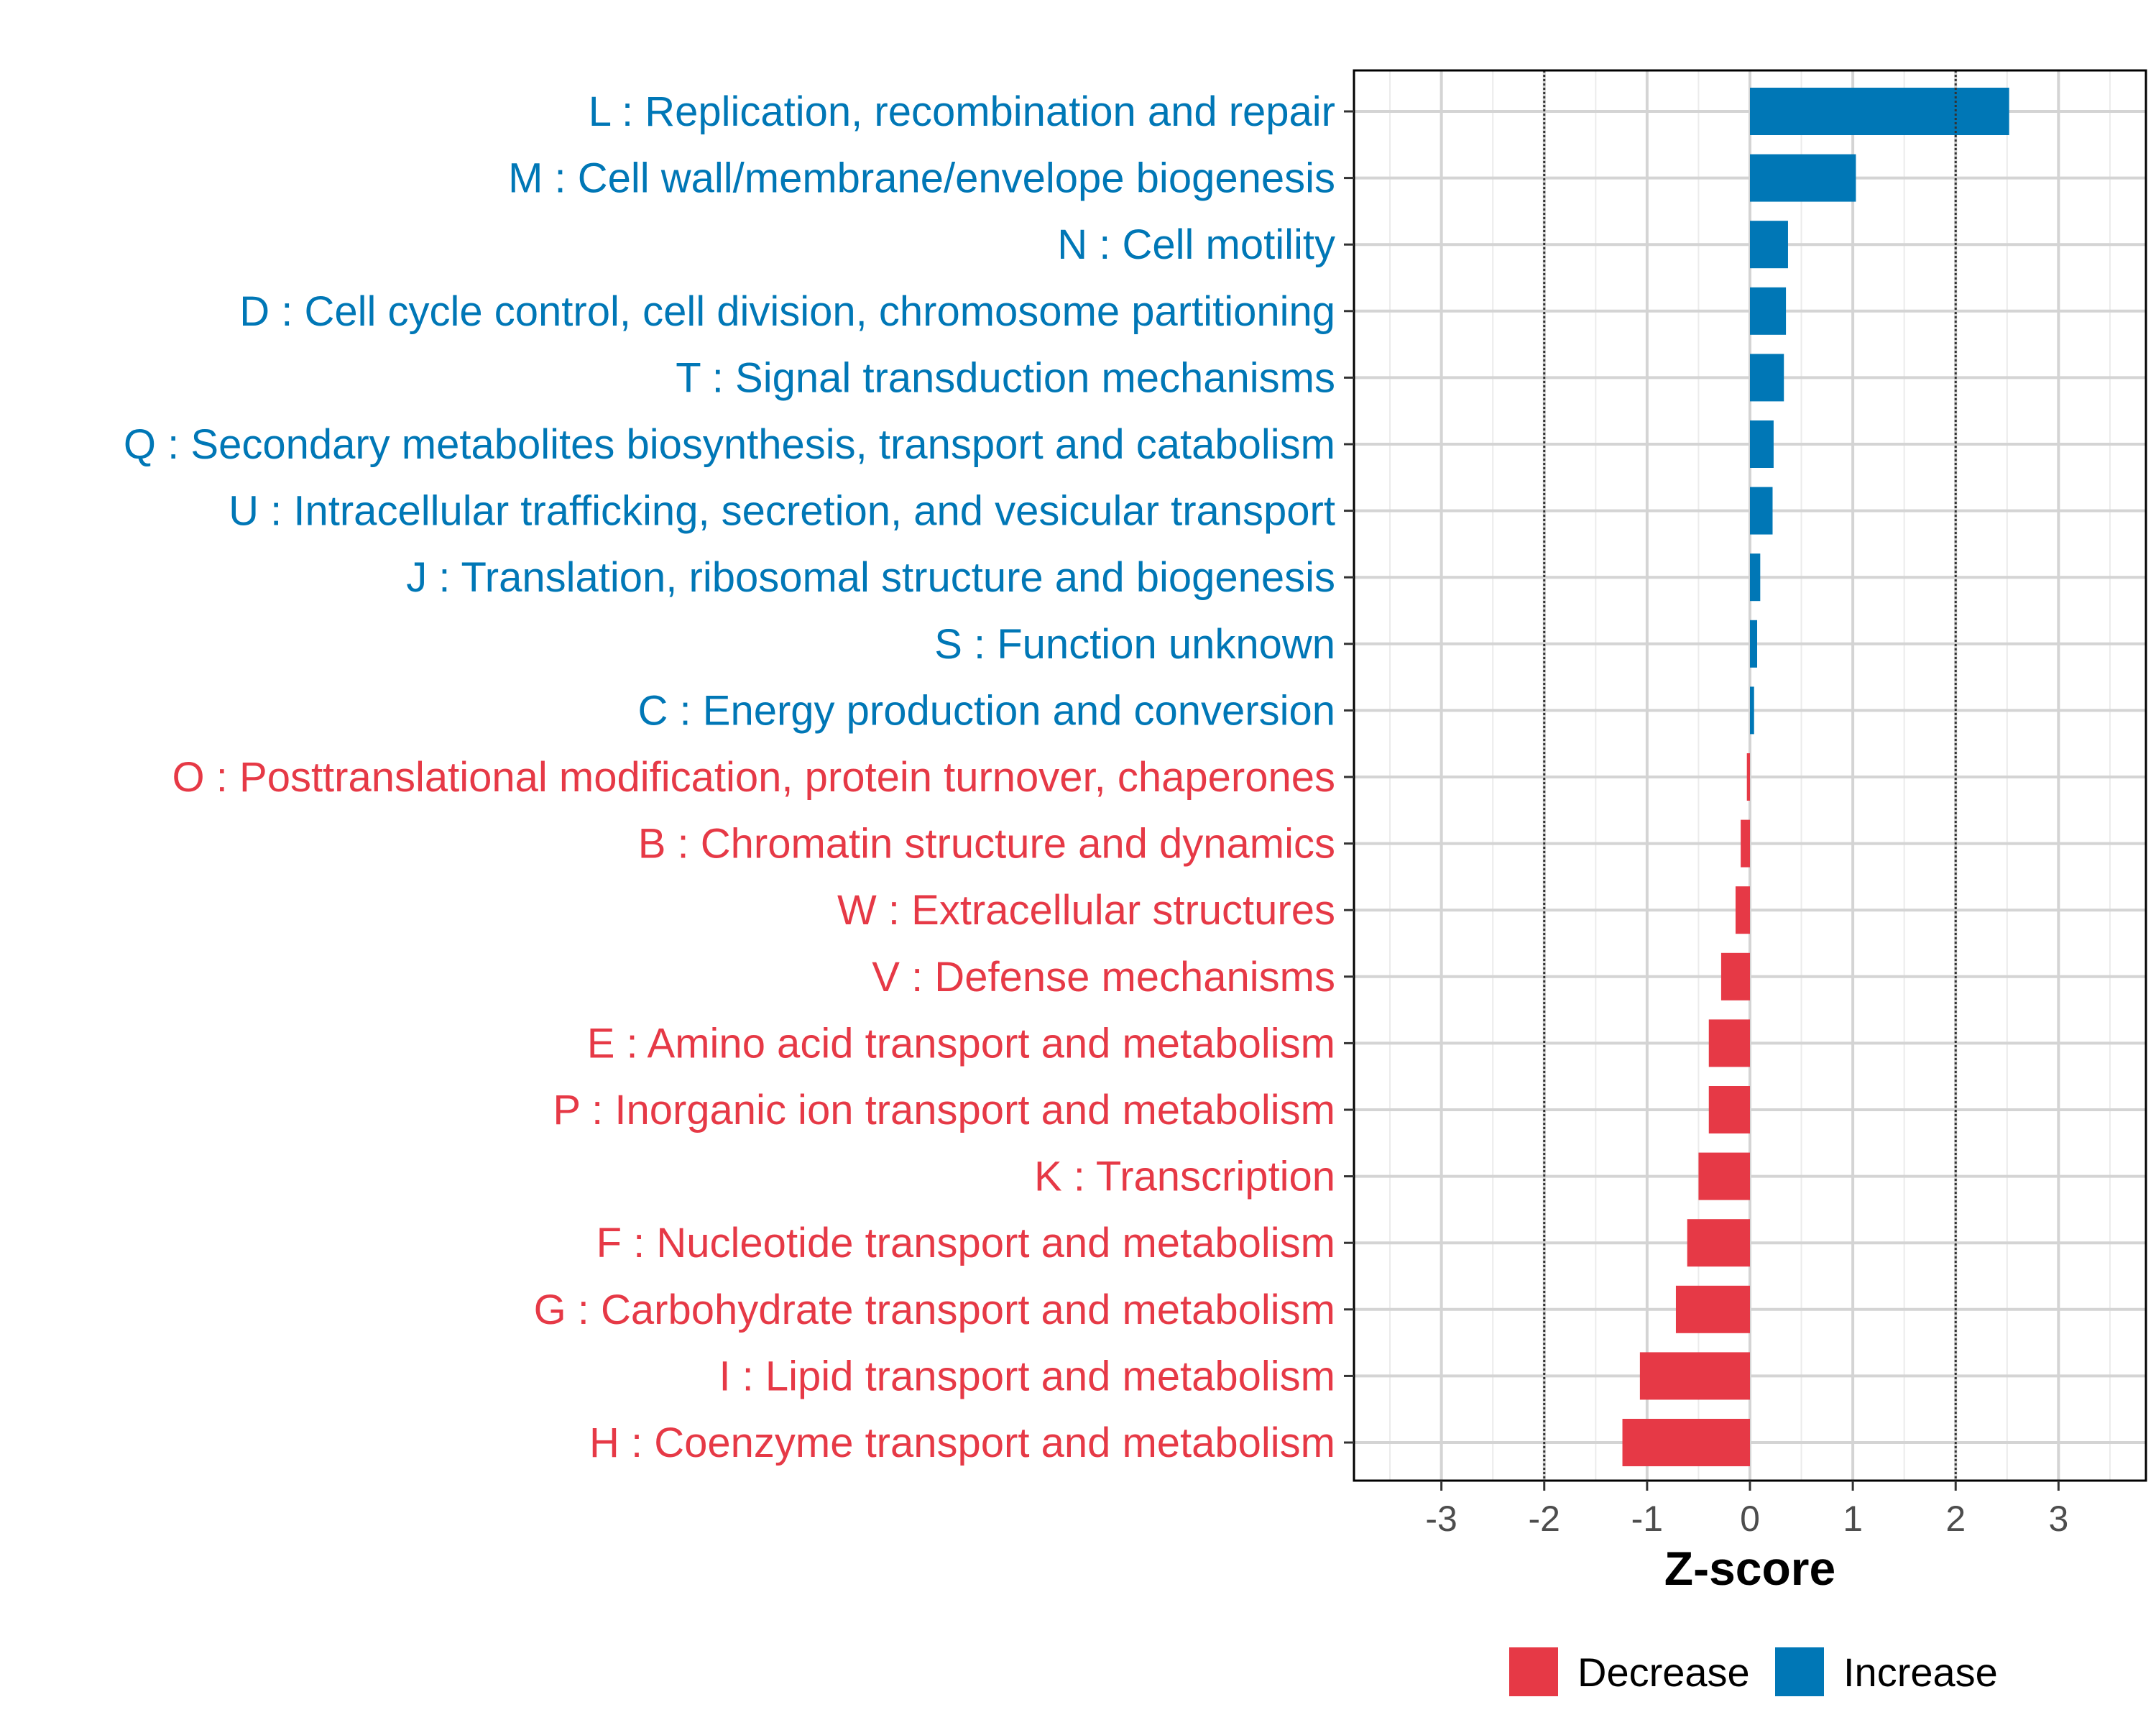 The height and width of the screenshot is (1725, 2156). I want to click on category-label: V : Defense mechanisms, so click(1103, 977).